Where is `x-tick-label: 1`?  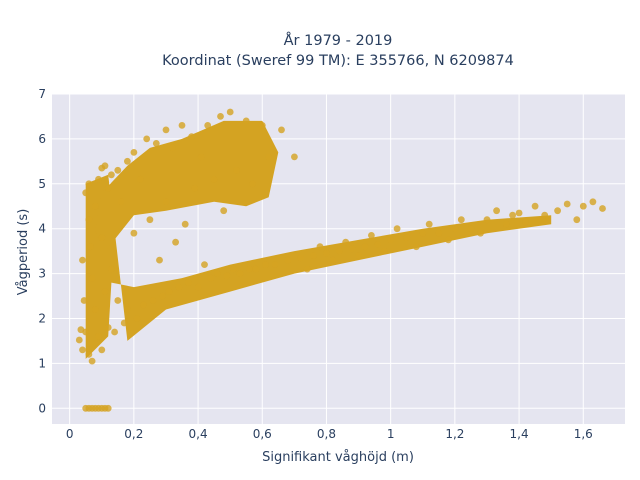
x-tick-label: 1 is located at coordinates (391, 434).